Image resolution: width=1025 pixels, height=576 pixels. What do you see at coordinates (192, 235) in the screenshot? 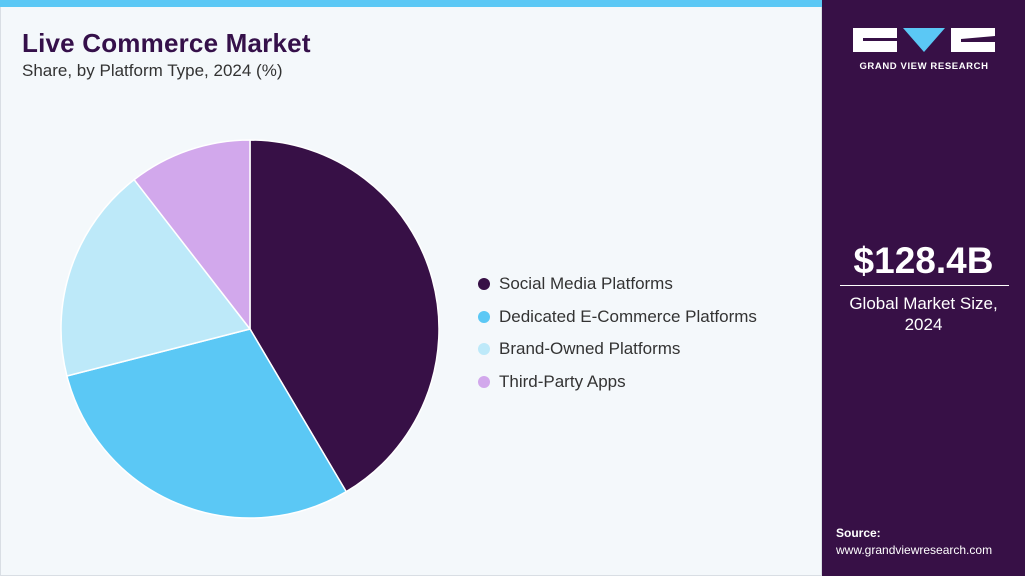
I see `pie-slice-third-party-apps` at bounding box center [192, 235].